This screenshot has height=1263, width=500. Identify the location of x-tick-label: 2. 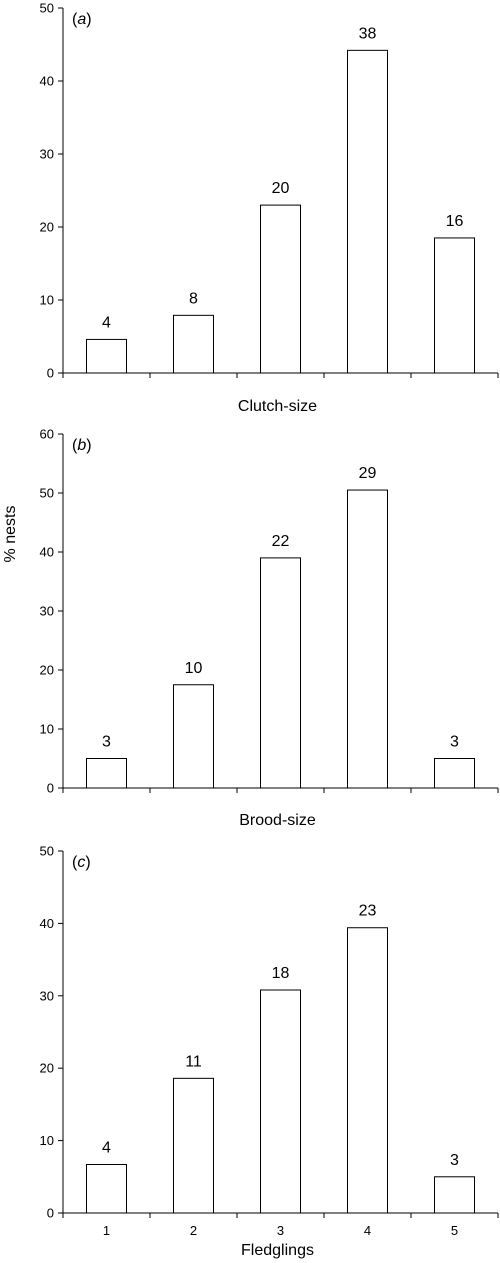
(193, 1230).